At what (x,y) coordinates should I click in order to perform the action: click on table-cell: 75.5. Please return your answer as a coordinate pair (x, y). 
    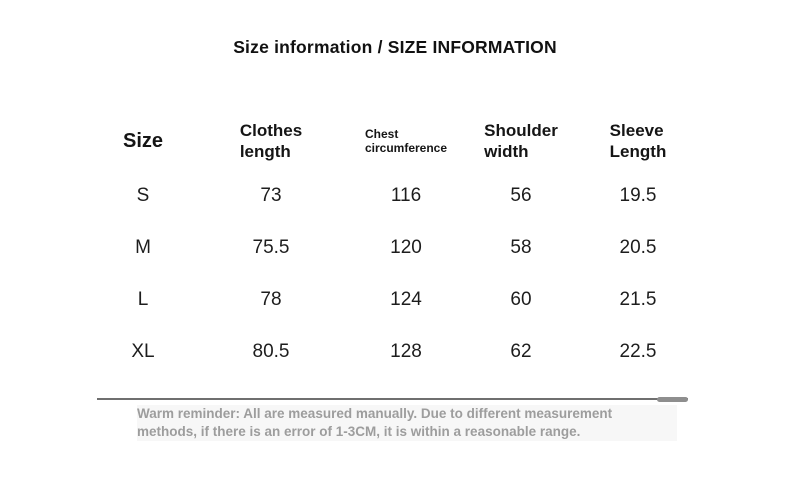
    Looking at the image, I should click on (271, 247).